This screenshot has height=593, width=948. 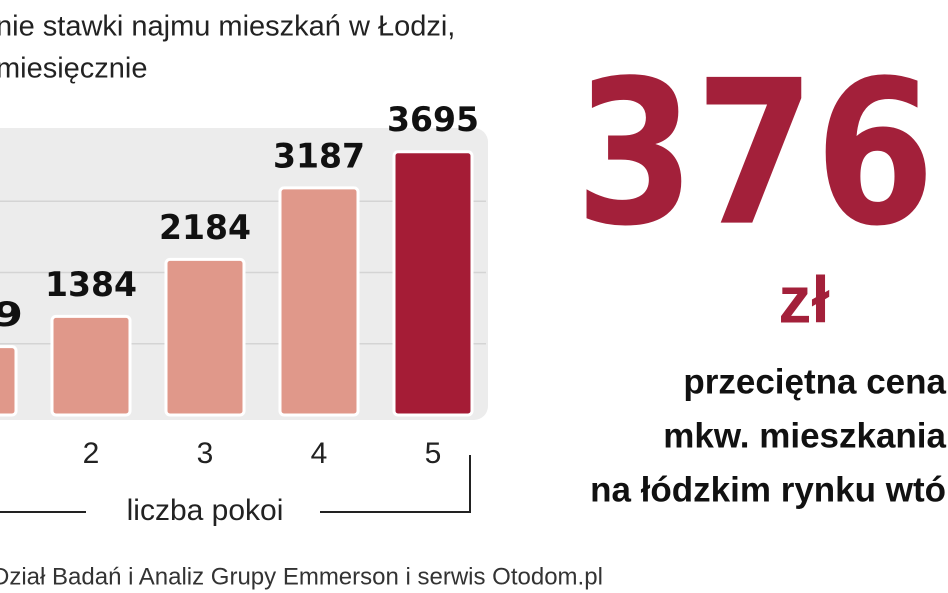 What do you see at coordinates (814, 381) in the screenshot?
I see `highlight-line: przeciętna cena` at bounding box center [814, 381].